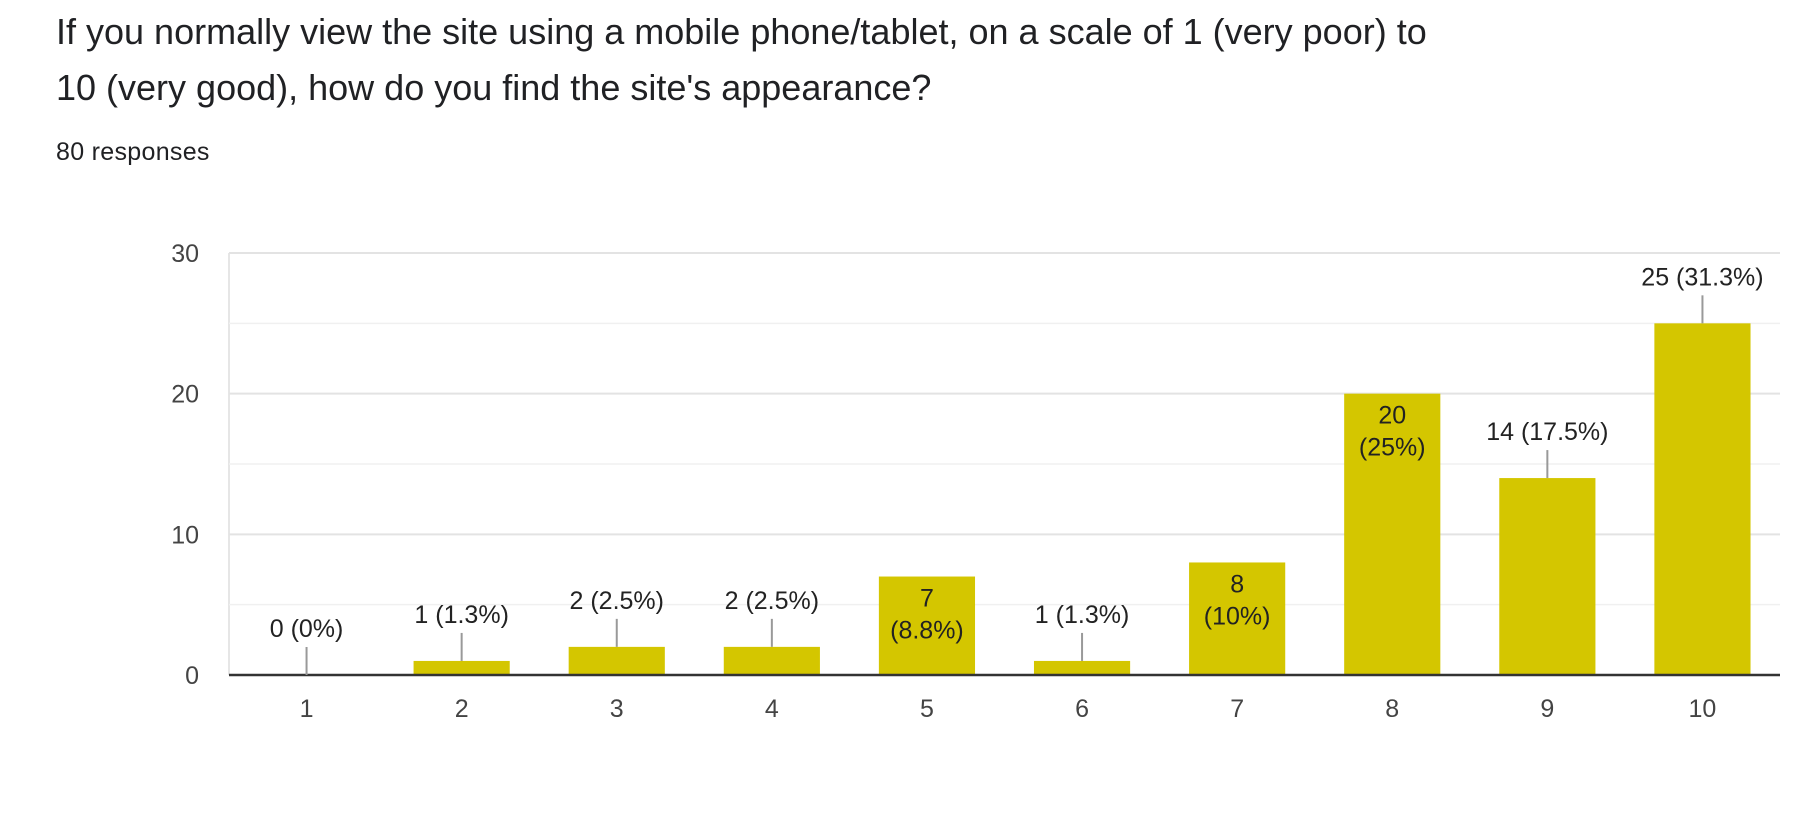 Image resolution: width=1797 pixels, height=813 pixels. Describe the element at coordinates (1237, 709) in the screenshot. I see `x-tick-label: 7` at that location.